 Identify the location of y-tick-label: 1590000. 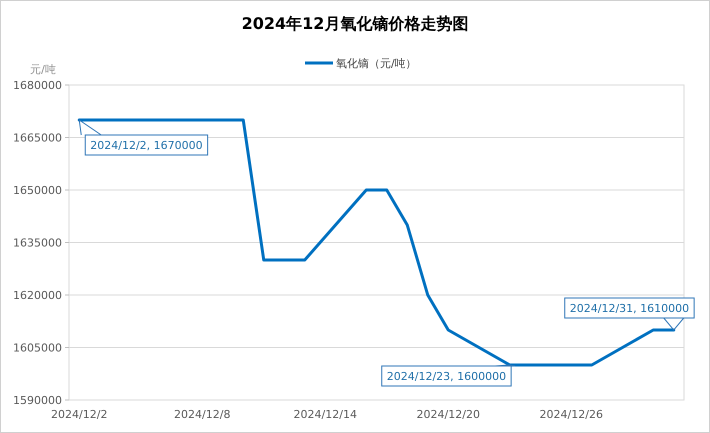
(37, 400).